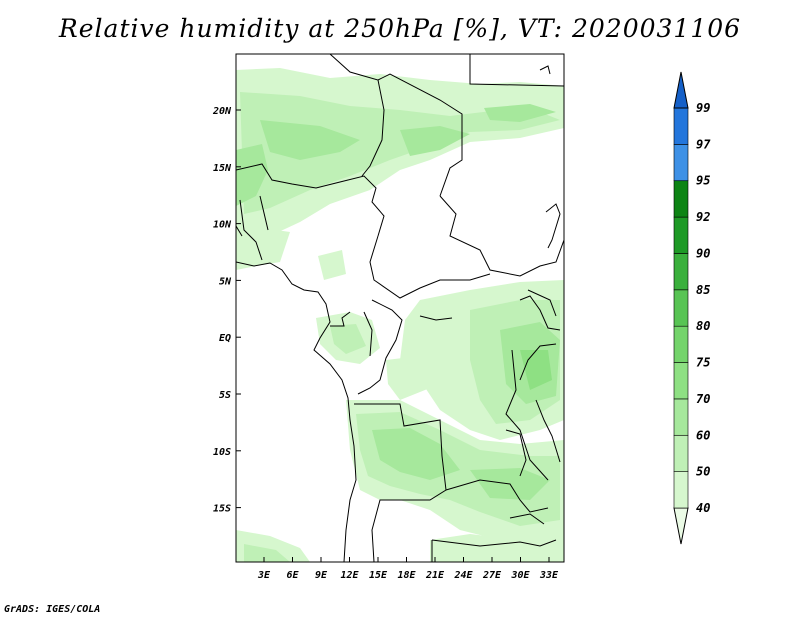 The image size is (800, 618). I want to click on lon-label: 27E, so click(492, 575).